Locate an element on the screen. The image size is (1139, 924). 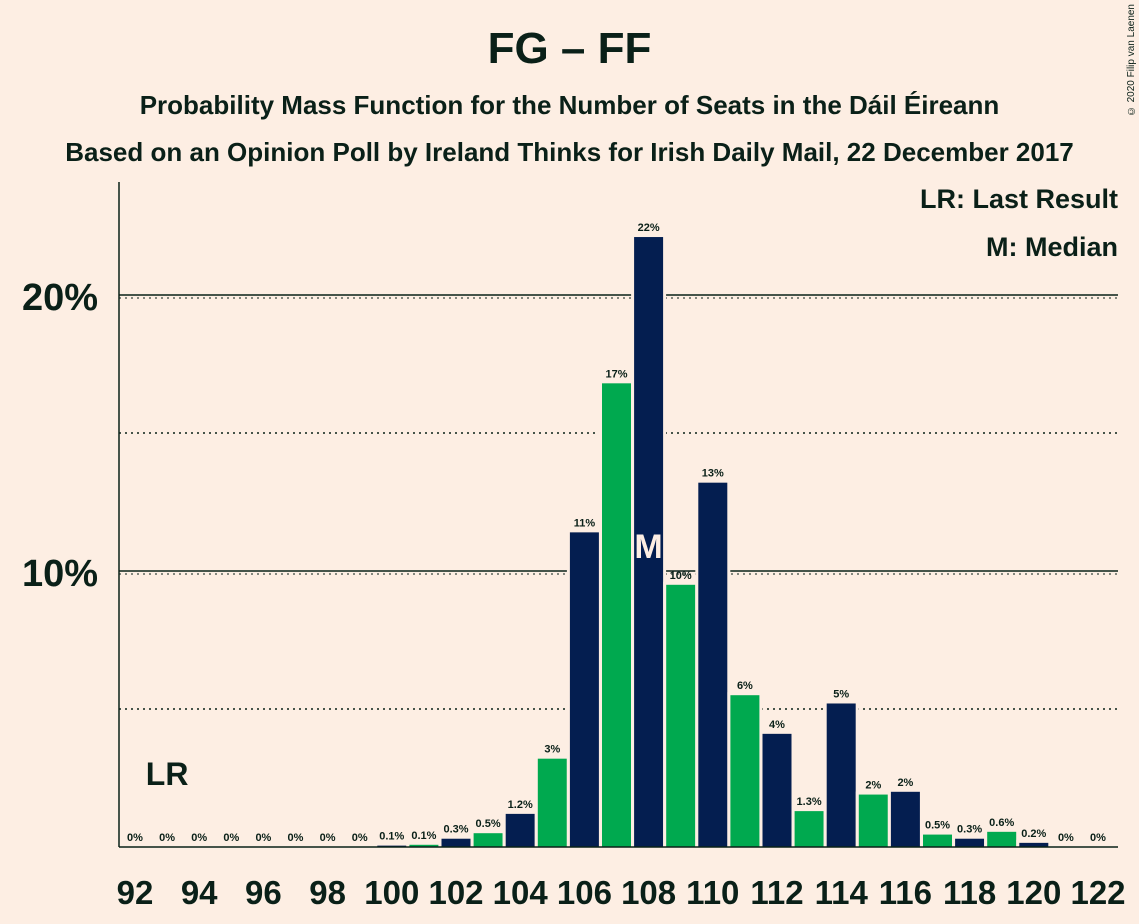
data-label-108: 22% is located at coordinates (649, 228).